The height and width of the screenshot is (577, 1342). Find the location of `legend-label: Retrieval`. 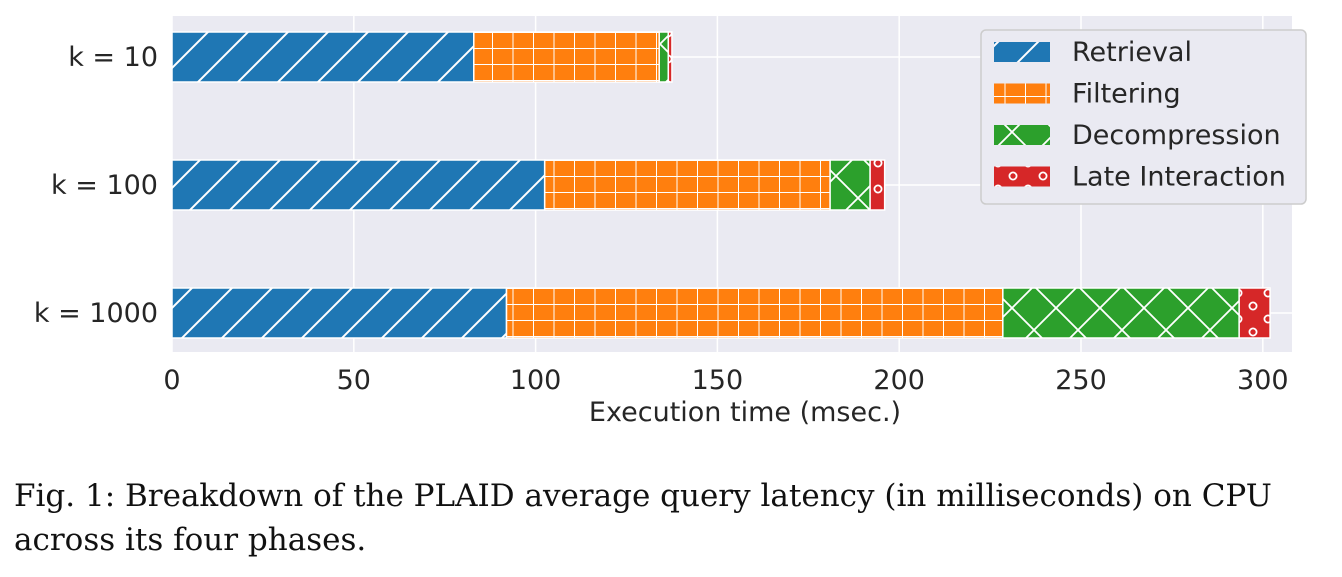

legend-label: Retrieval is located at coordinates (1132, 52).